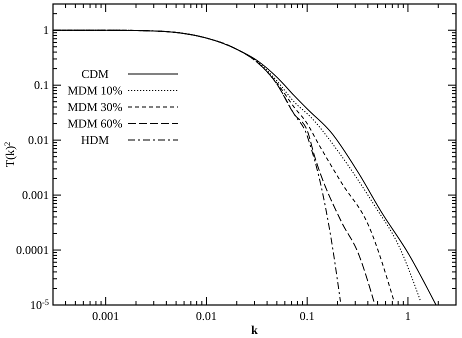 The height and width of the screenshot is (338, 462). I want to click on legend-label: HDM, so click(95, 140).